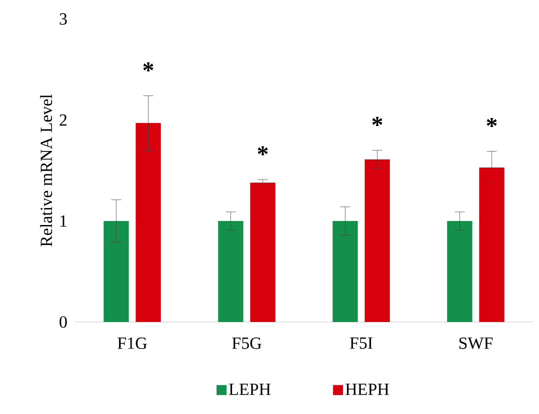  I want to click on y-tick-label: 2, so click(63, 120).